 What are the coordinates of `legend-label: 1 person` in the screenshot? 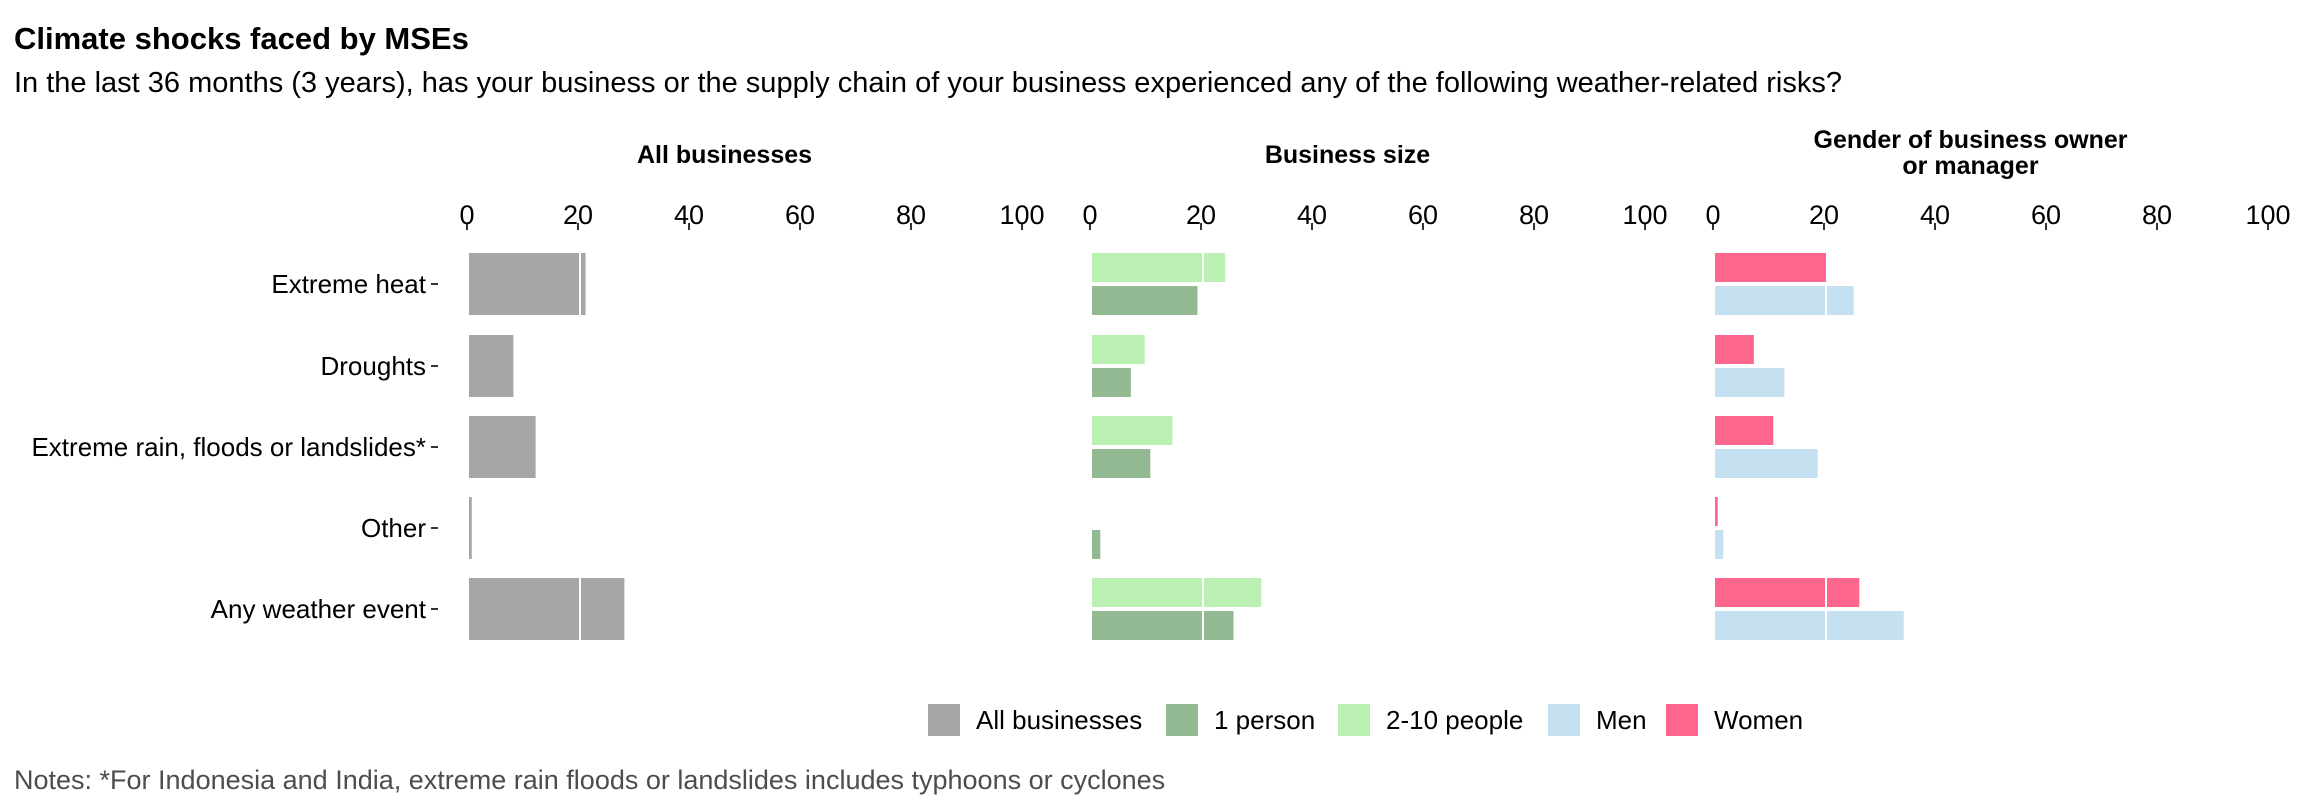 It's located at (1264, 720).